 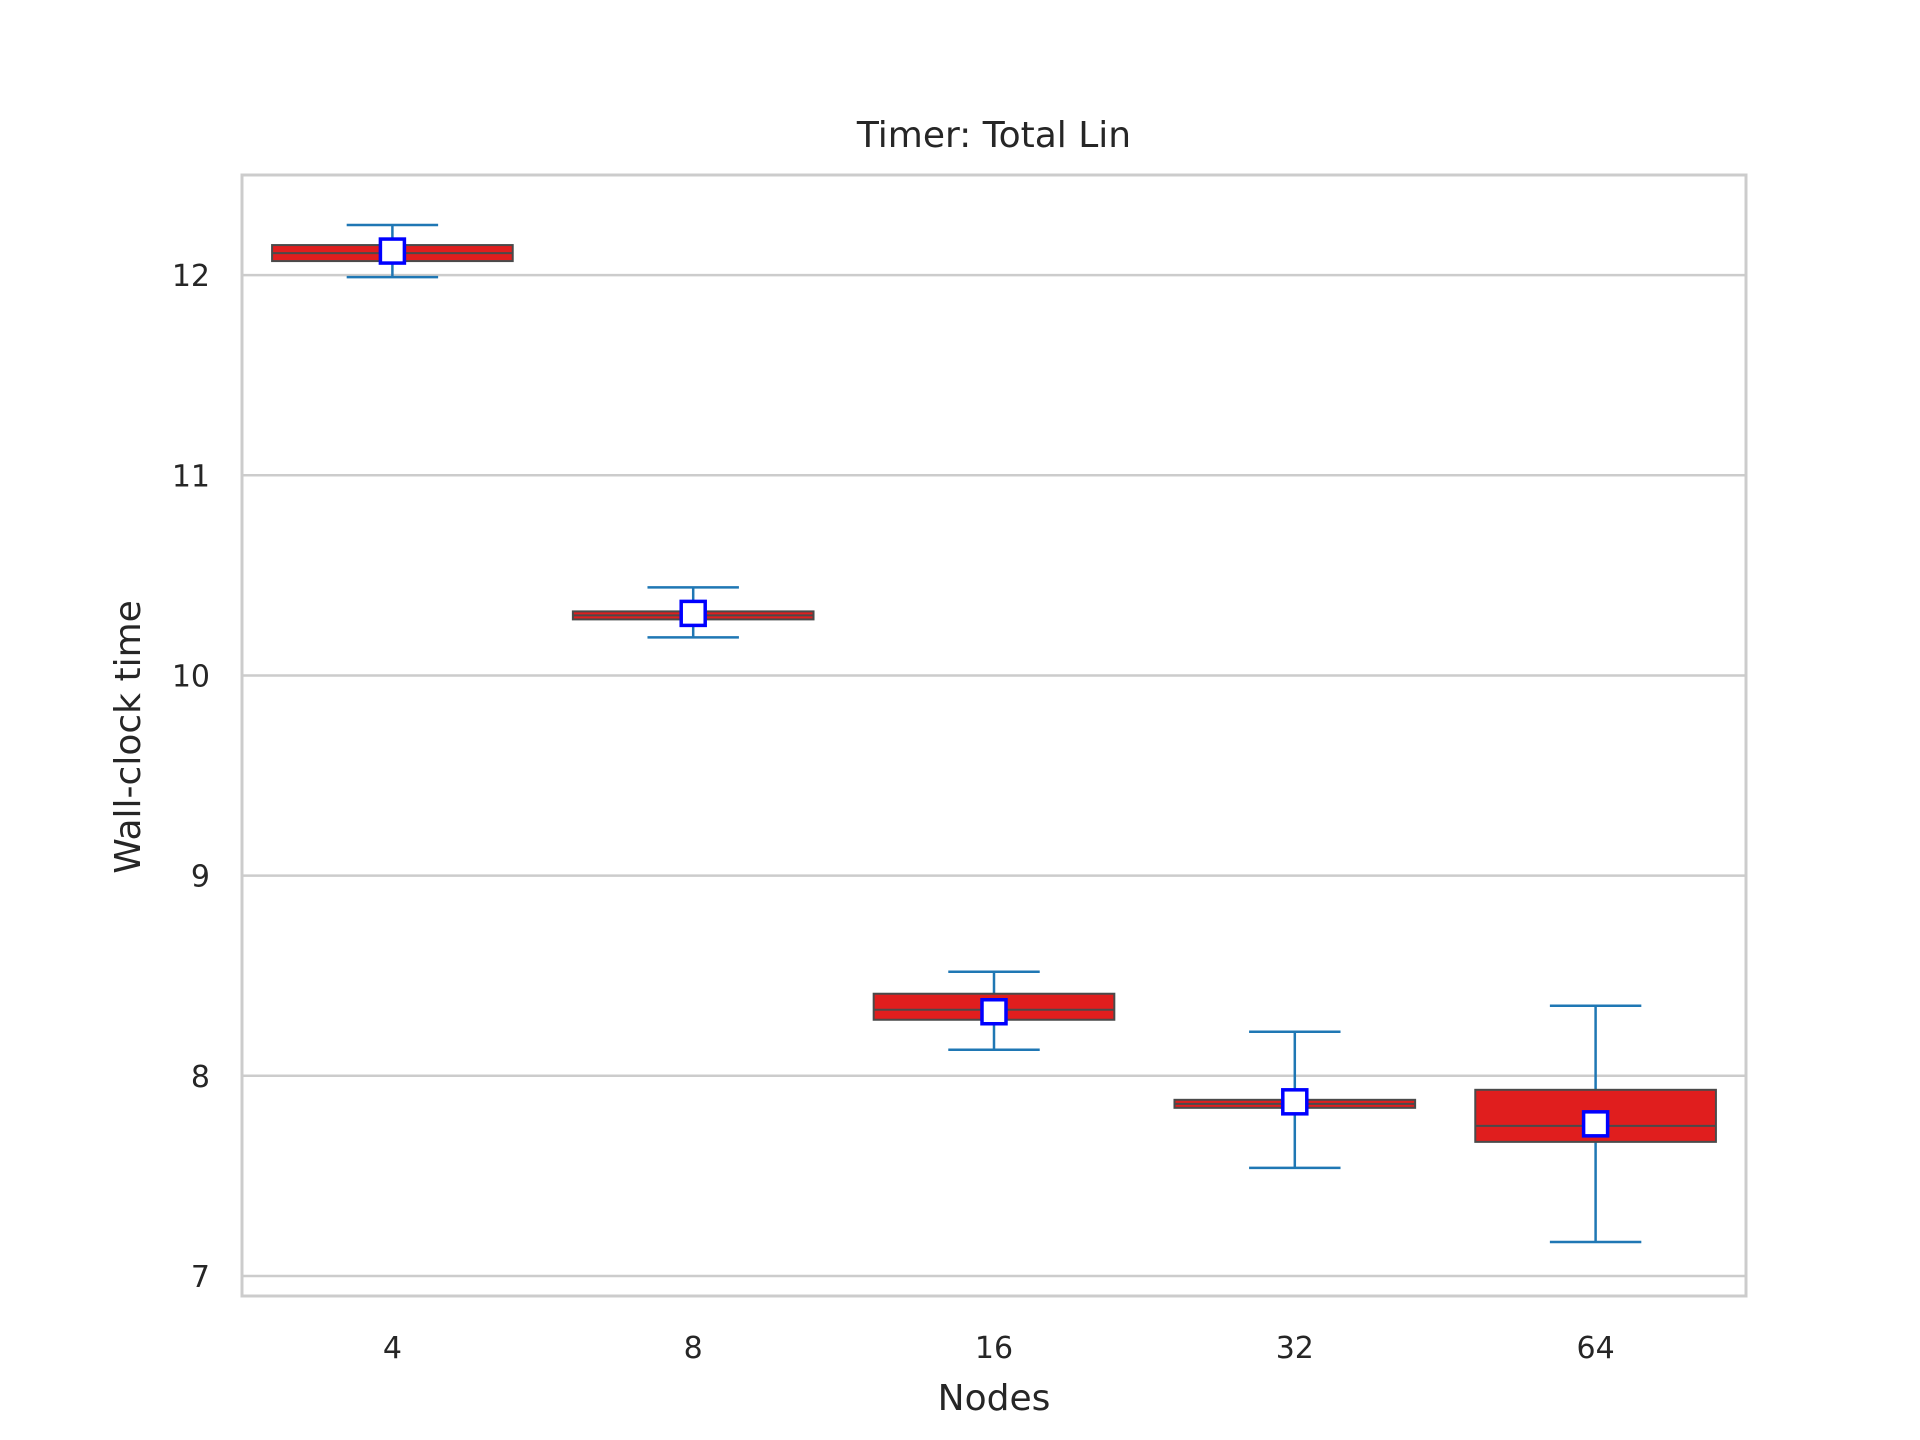 I want to click on y-tick-label-9: 9, so click(x=200, y=877).